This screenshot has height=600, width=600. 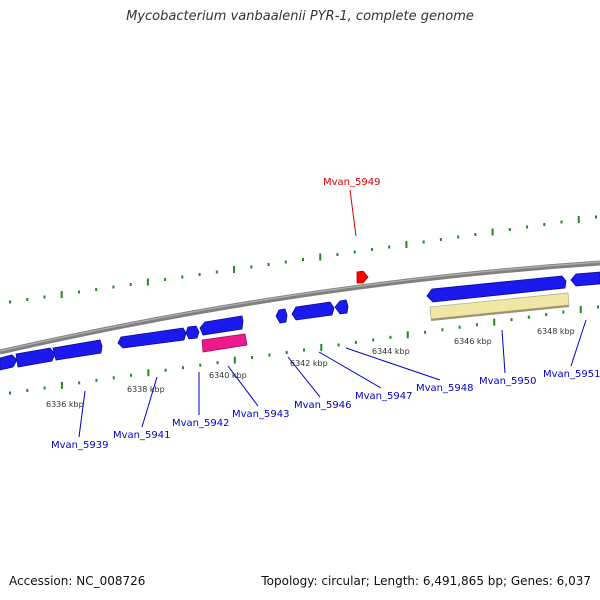 What do you see at coordinates (571, 374) in the screenshot?
I see `gene-label-mvan_5951: Mvan_5951` at bounding box center [571, 374].